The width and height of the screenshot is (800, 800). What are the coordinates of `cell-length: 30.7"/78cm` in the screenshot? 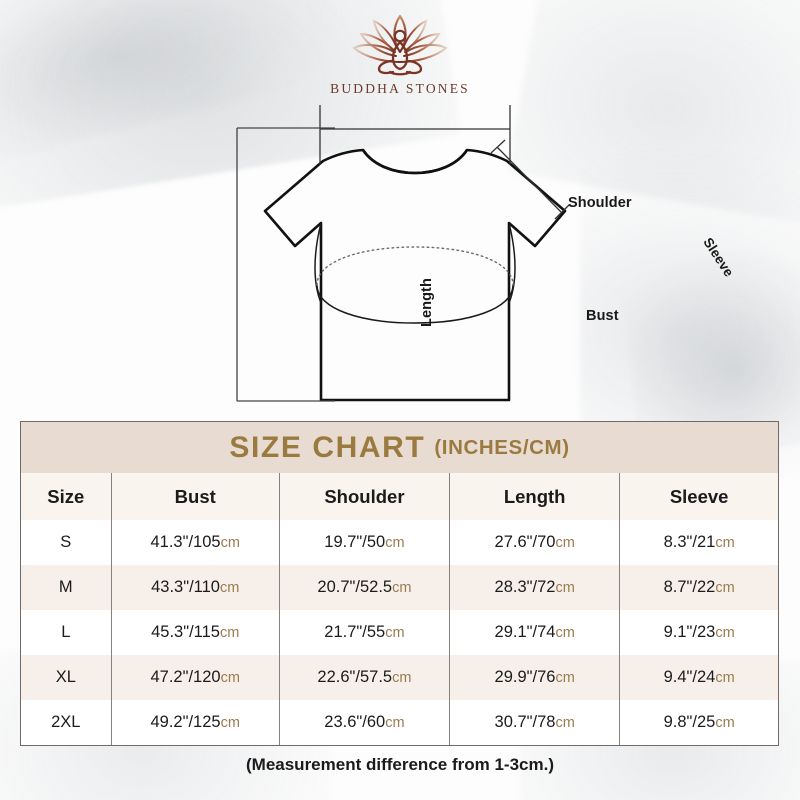 It's located at (535, 722).